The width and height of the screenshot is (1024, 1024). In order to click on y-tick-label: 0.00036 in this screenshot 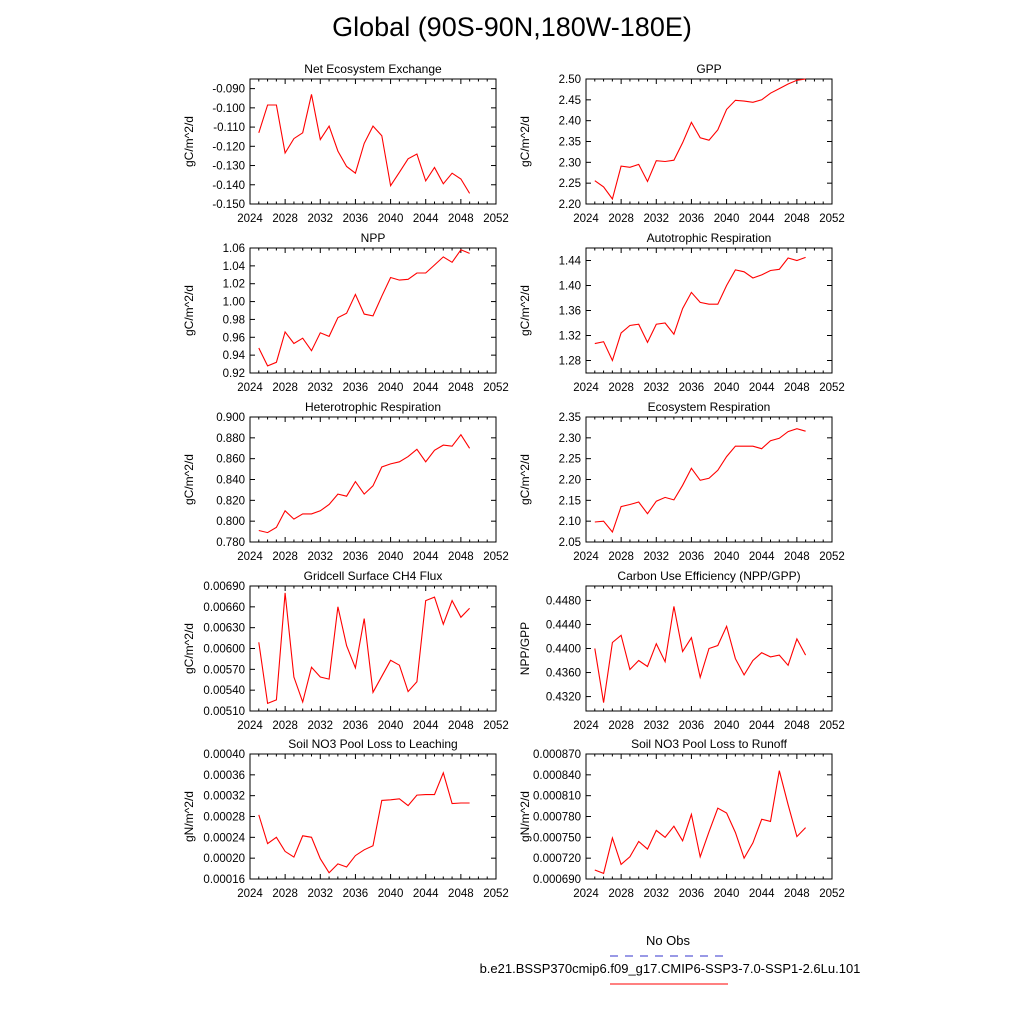, I will do `click(224, 776)`.